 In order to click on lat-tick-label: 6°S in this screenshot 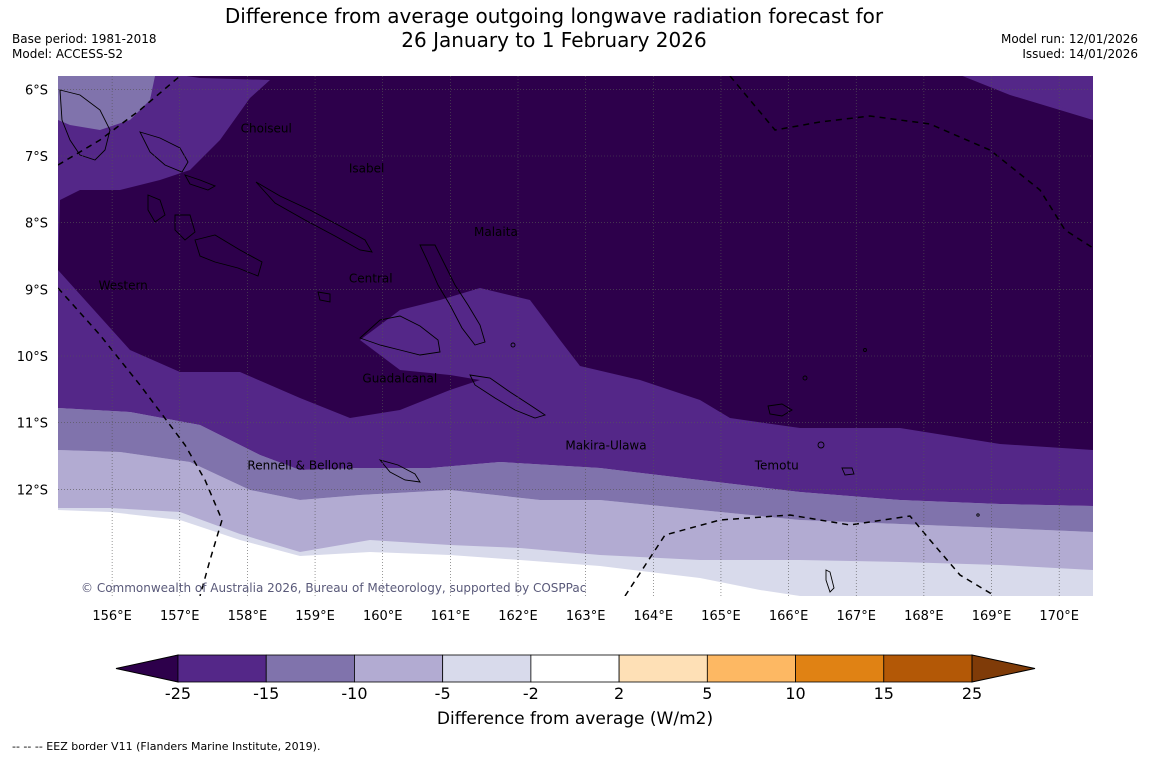, I will do `click(36, 90)`.